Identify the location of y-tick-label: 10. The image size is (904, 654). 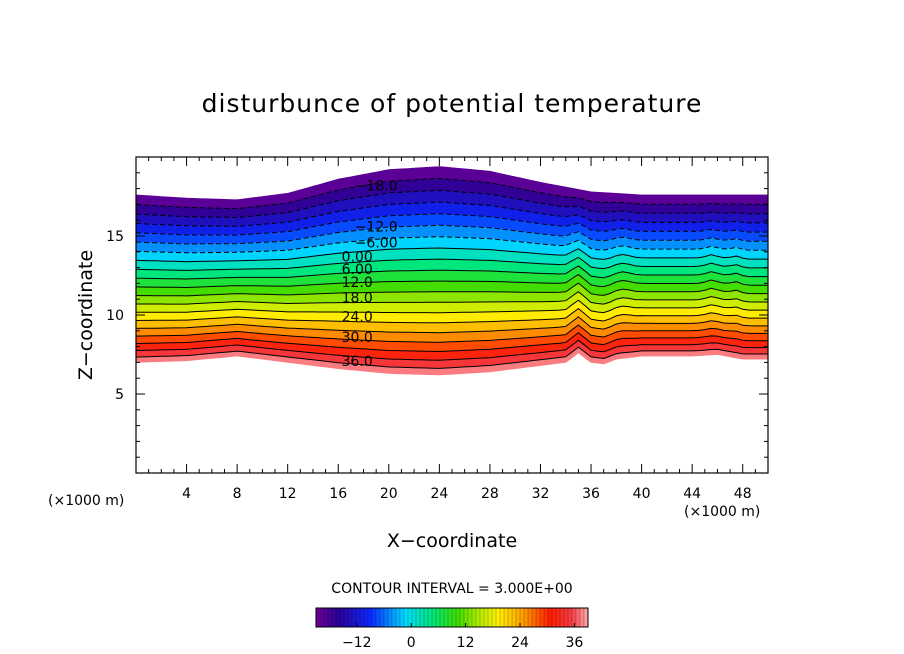
(115, 316).